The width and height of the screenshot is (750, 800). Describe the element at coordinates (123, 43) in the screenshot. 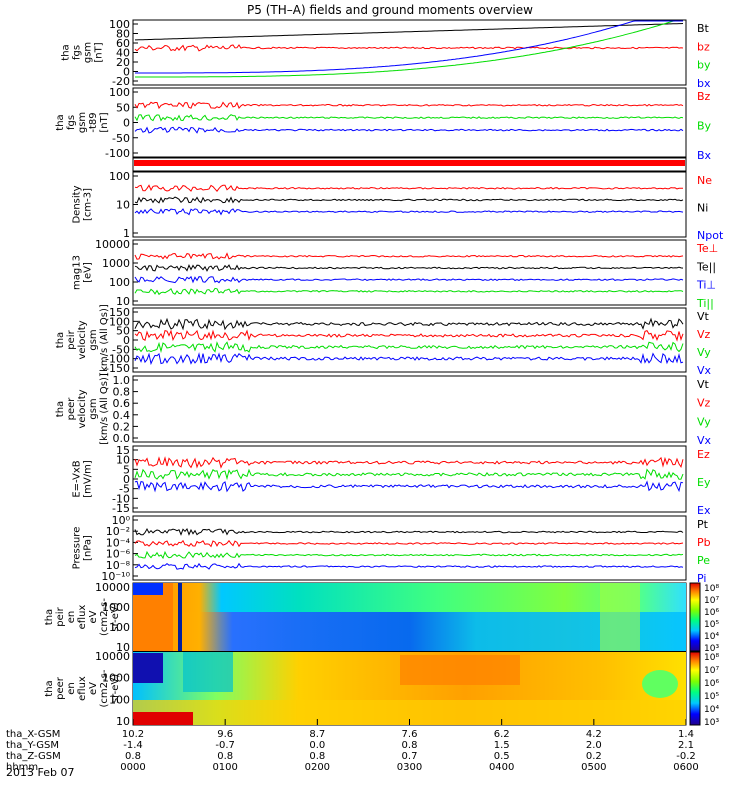

I see `y-tick-label: 60` at that location.